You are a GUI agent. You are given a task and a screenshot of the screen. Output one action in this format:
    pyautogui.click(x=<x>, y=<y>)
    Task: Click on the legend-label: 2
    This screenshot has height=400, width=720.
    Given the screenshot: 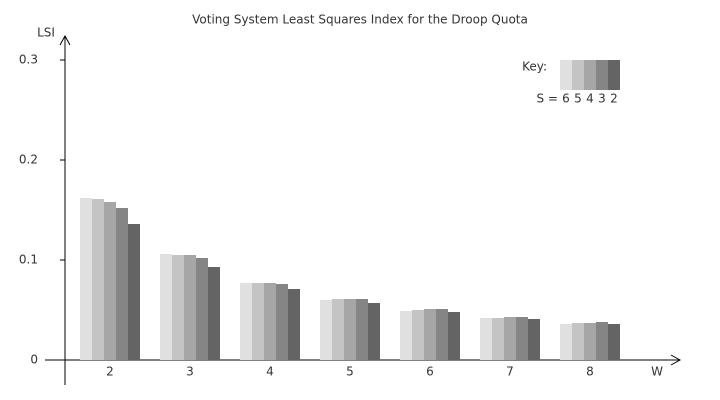 What is the action you would take?
    pyautogui.click(x=614, y=99)
    